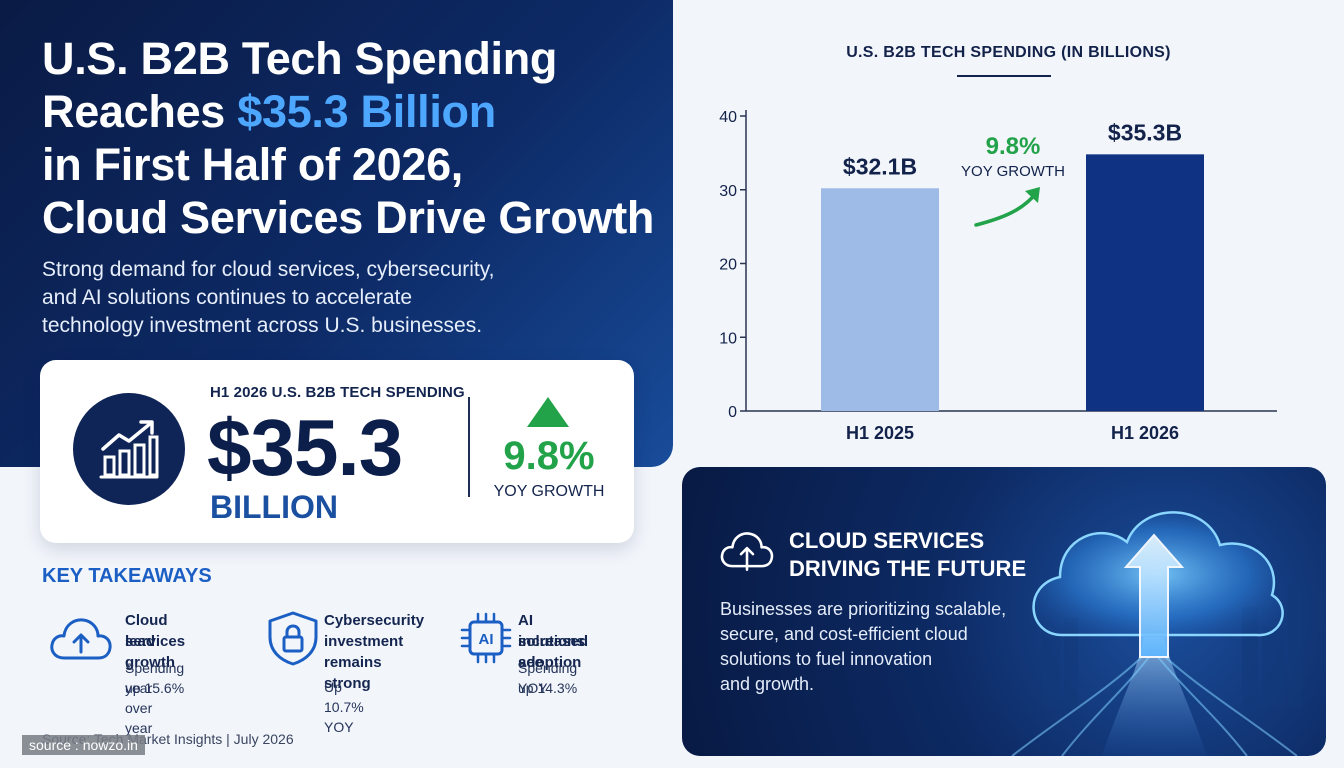 This screenshot has height=768, width=1344. I want to click on stat-divider, so click(469, 447).